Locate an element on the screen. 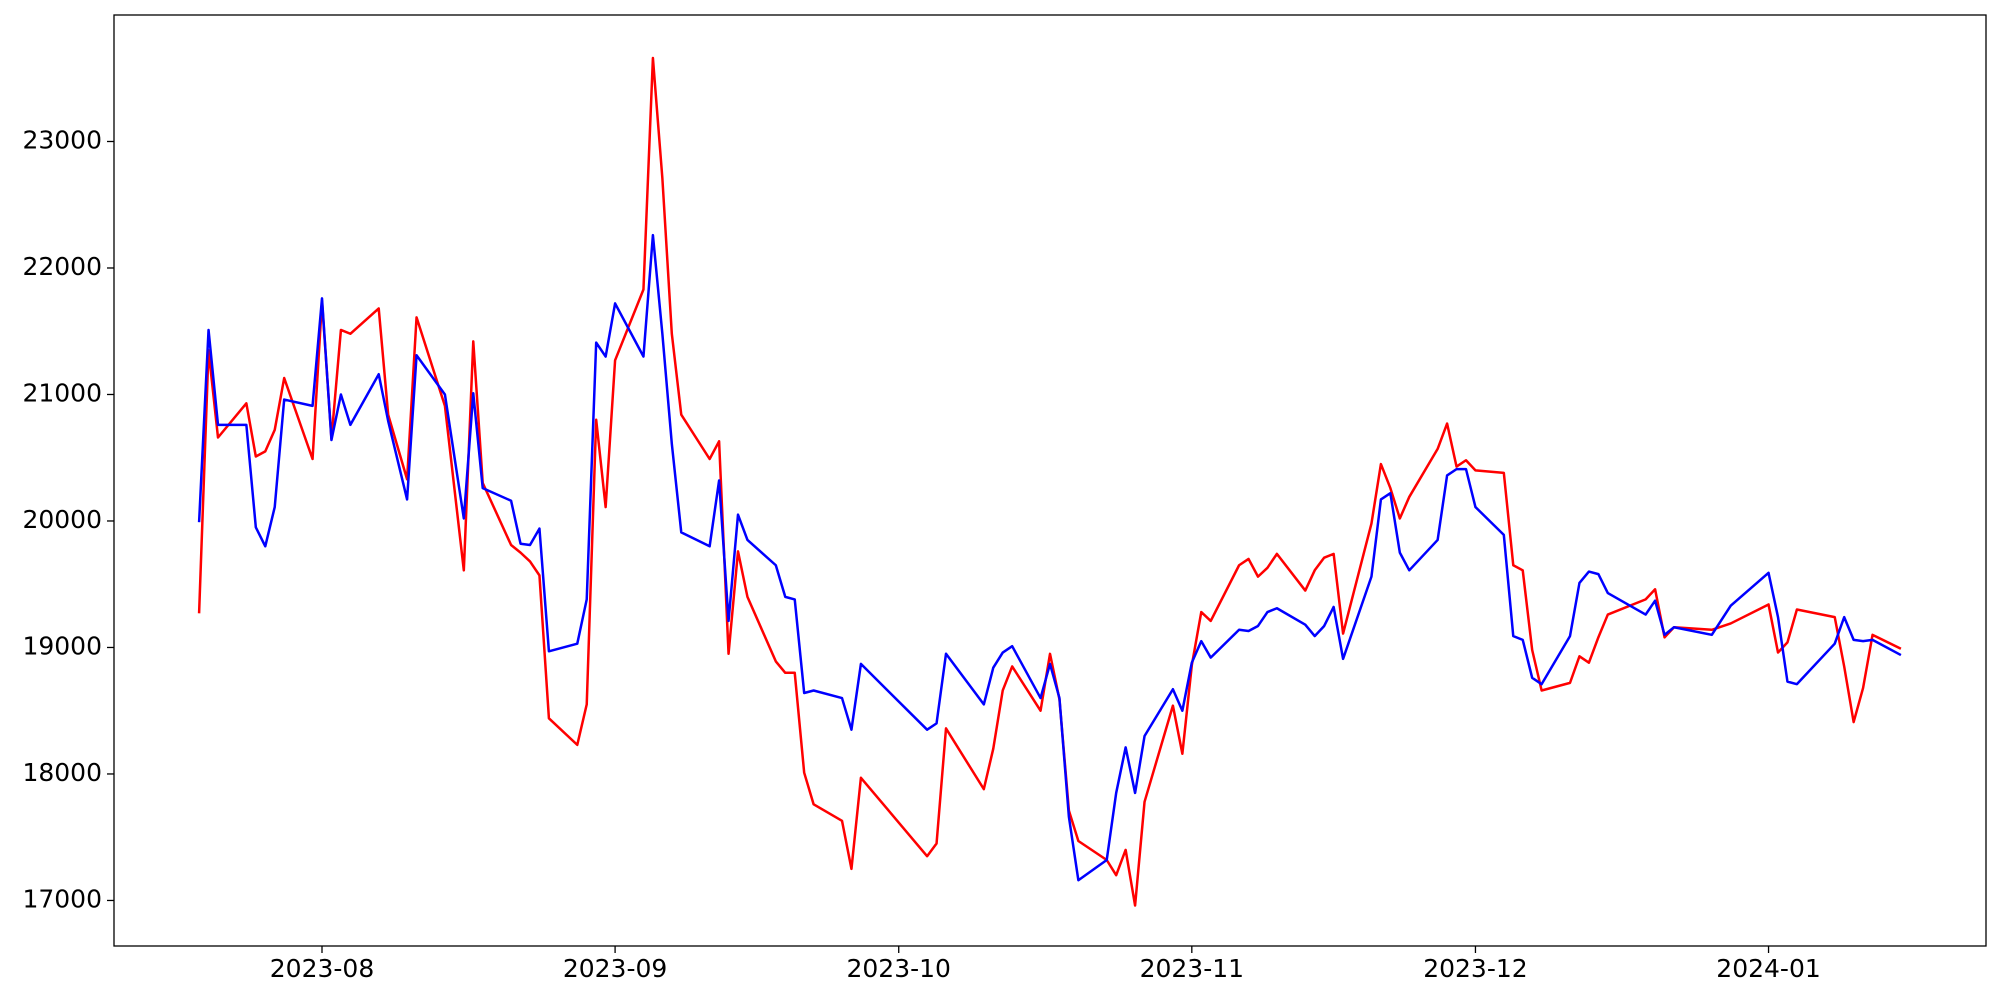 The height and width of the screenshot is (1000, 2000). x-tick-label: 2023-11 is located at coordinates (1192, 968).